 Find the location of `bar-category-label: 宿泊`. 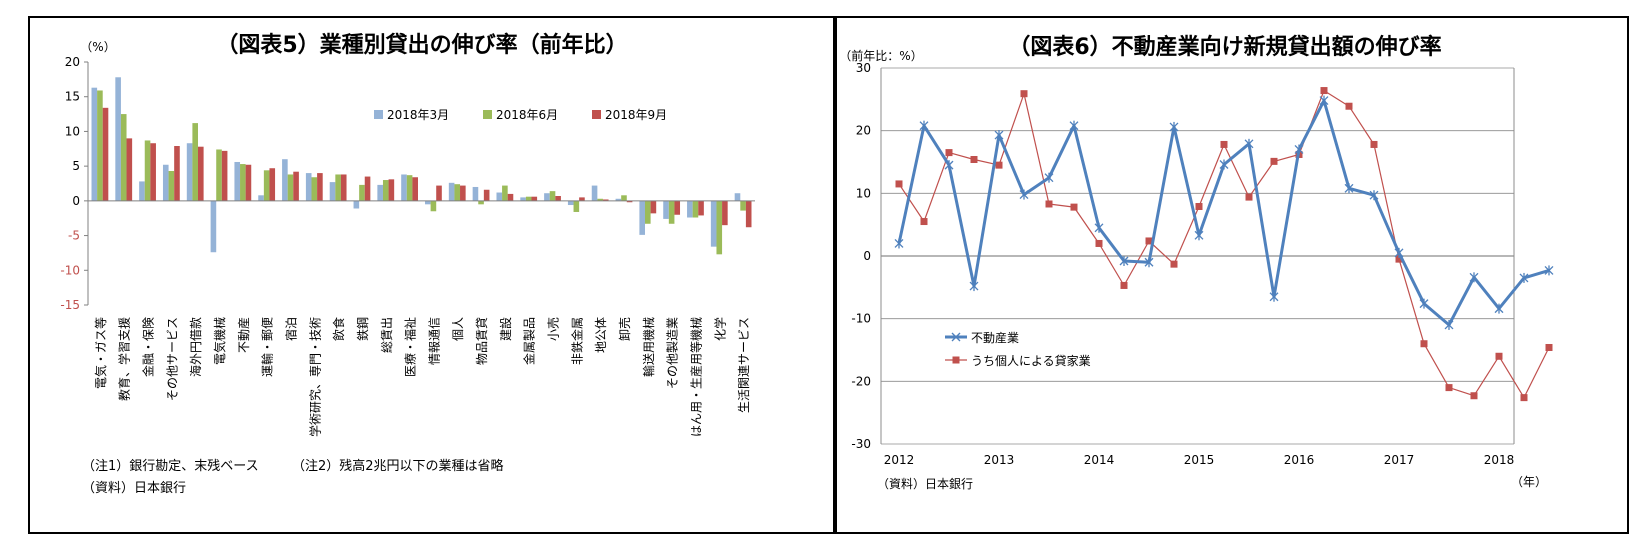

bar-category-label: 宿泊 is located at coordinates (291, 329).